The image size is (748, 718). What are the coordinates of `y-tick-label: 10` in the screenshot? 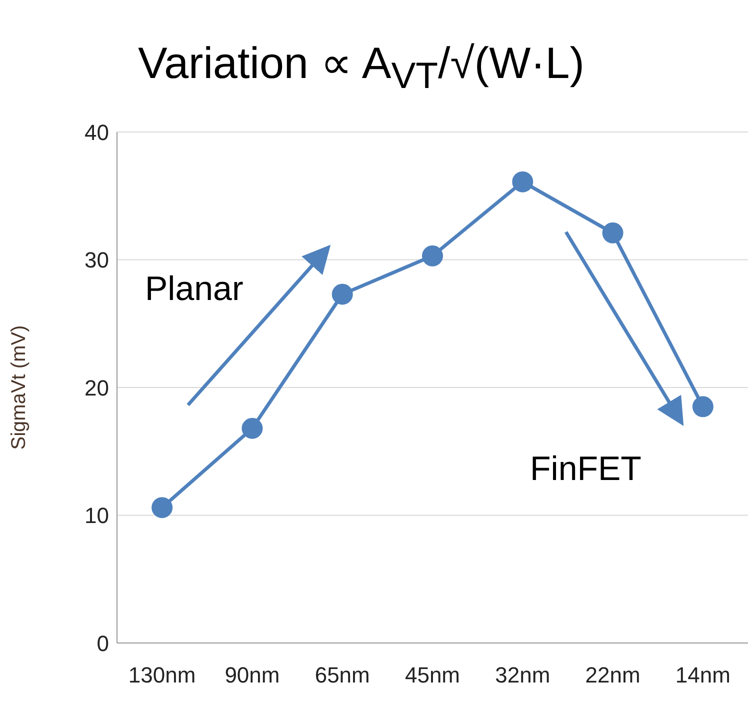 It's located at (96, 515).